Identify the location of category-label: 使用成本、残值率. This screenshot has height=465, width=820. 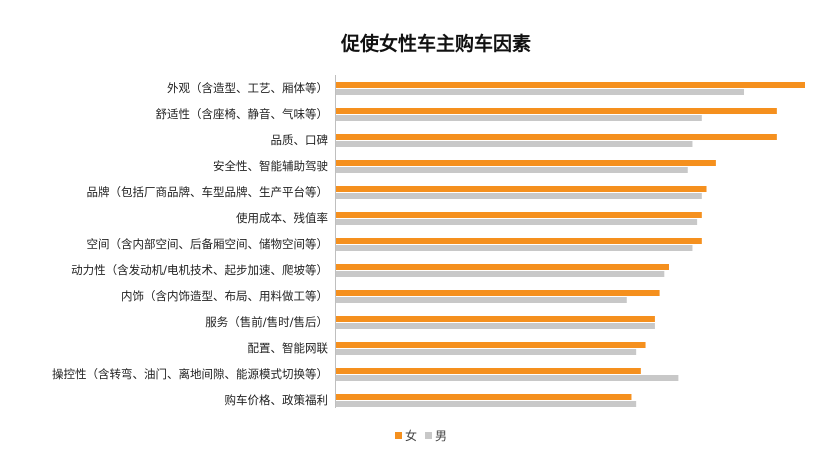
(282, 218).